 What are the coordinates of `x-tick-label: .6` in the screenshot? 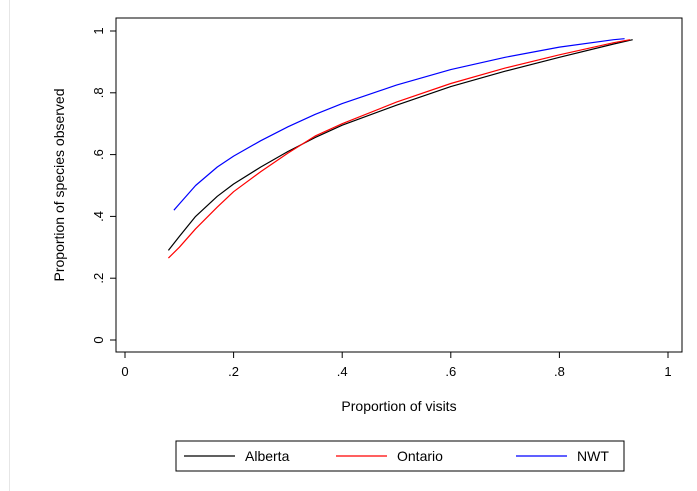 It's located at (450, 371).